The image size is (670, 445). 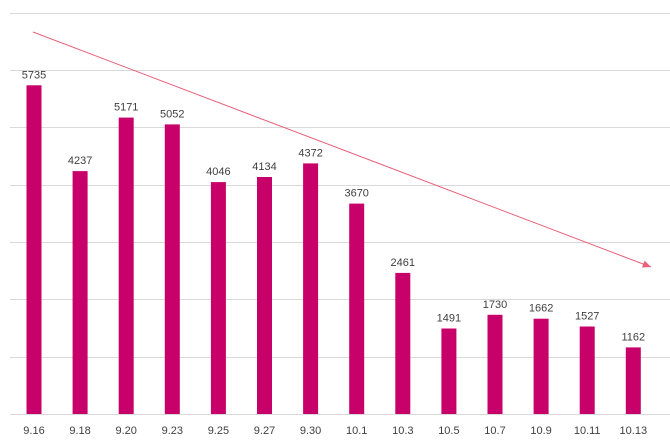 What do you see at coordinates (218, 298) in the screenshot?
I see `bar-9.25` at bounding box center [218, 298].